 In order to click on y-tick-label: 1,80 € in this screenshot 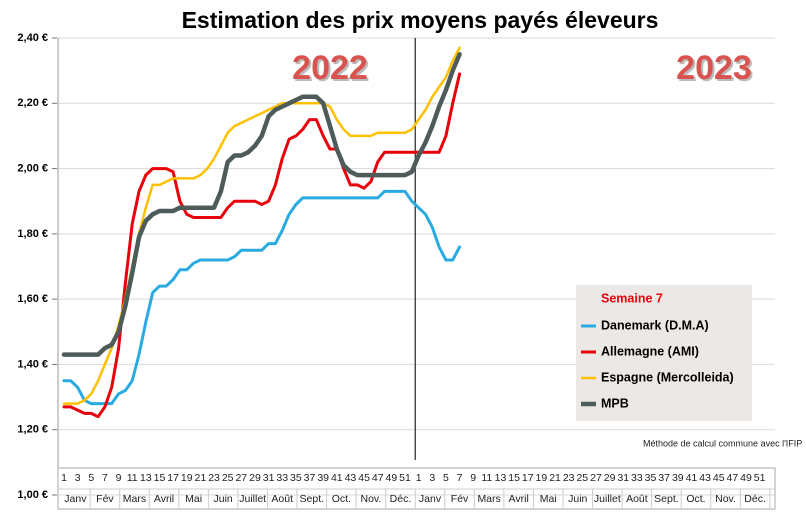, I will do `click(32, 234)`.